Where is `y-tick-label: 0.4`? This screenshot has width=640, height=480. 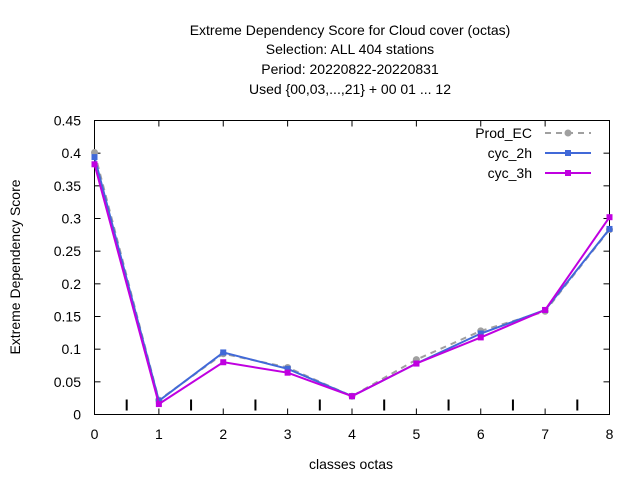
y-tick-label: 0.4 is located at coordinates (72, 153).